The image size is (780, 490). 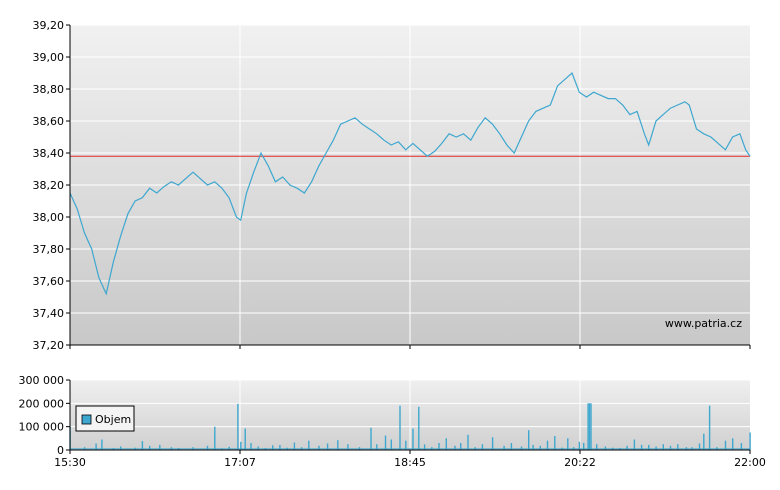 I want to click on legend-label: Objem, so click(x=113, y=419).